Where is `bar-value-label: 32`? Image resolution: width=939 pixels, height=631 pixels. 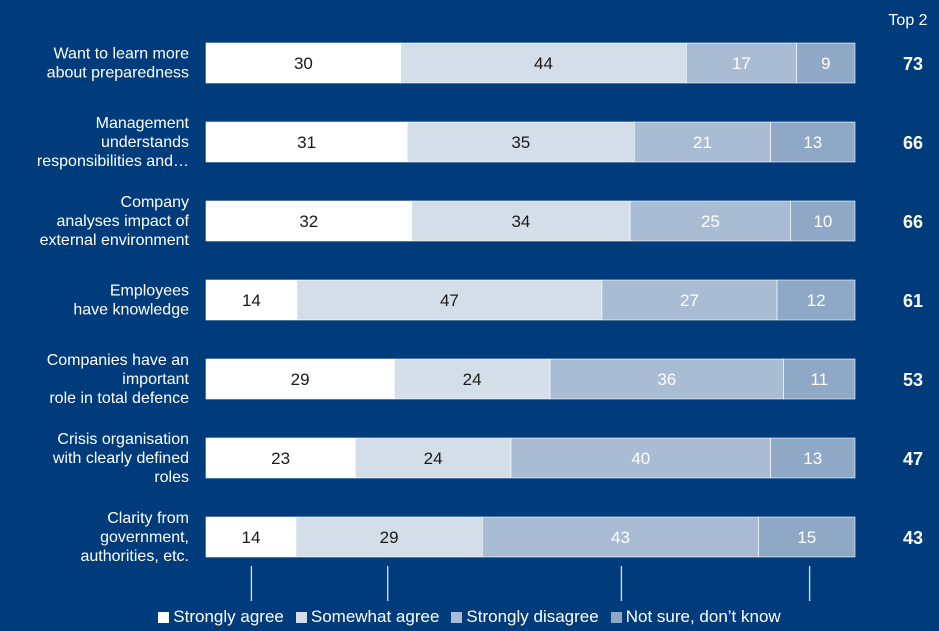
bar-value-label: 32 is located at coordinates (308, 221).